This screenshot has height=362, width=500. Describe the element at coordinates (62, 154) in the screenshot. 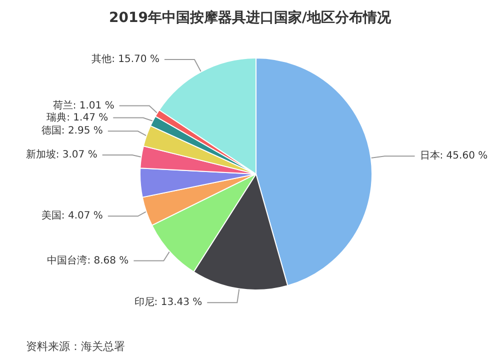

I see `slice-label: 新加坡: 3.07 %` at that location.